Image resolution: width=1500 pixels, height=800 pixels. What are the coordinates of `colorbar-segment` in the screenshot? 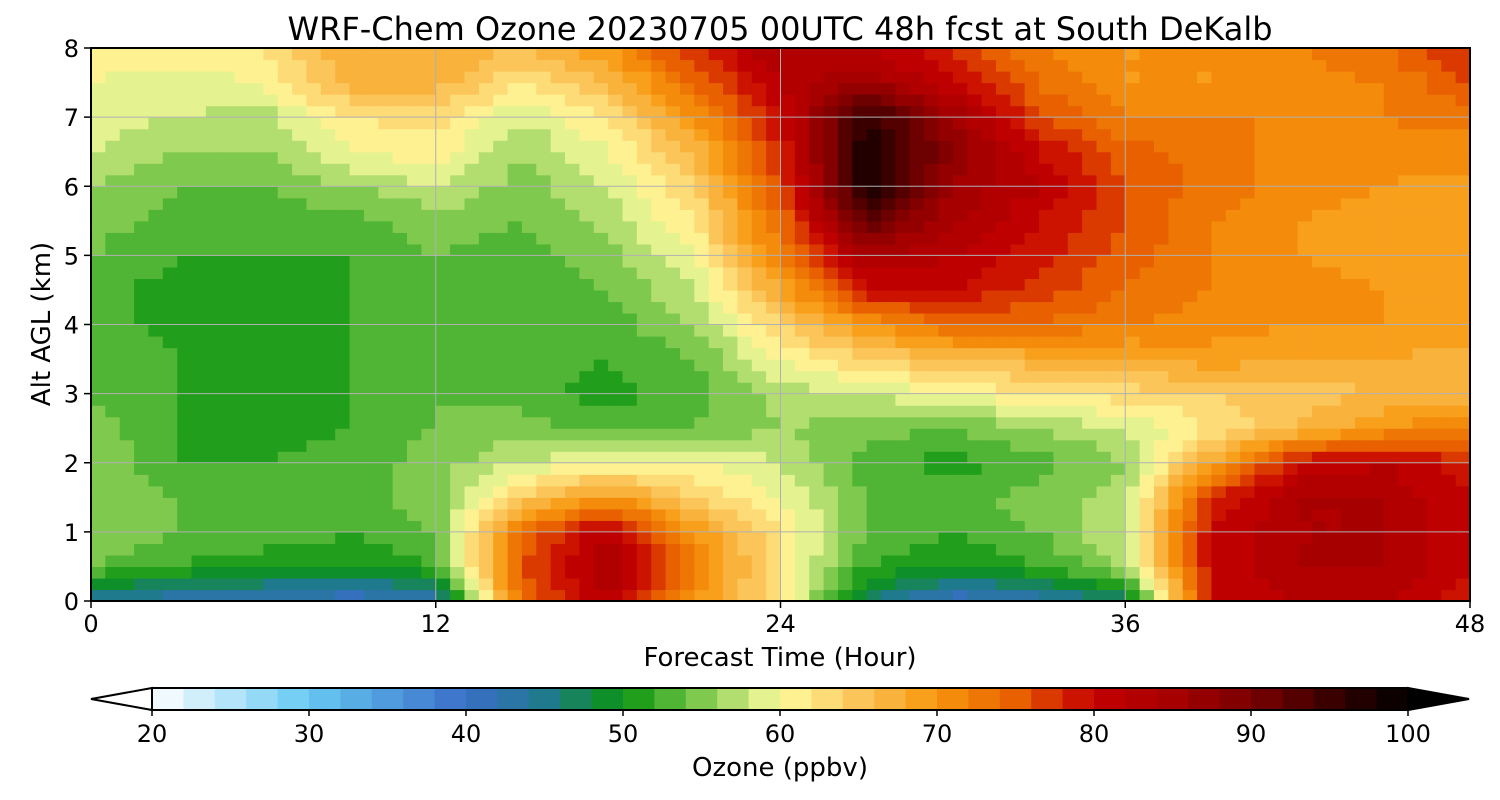 It's located at (576, 699).